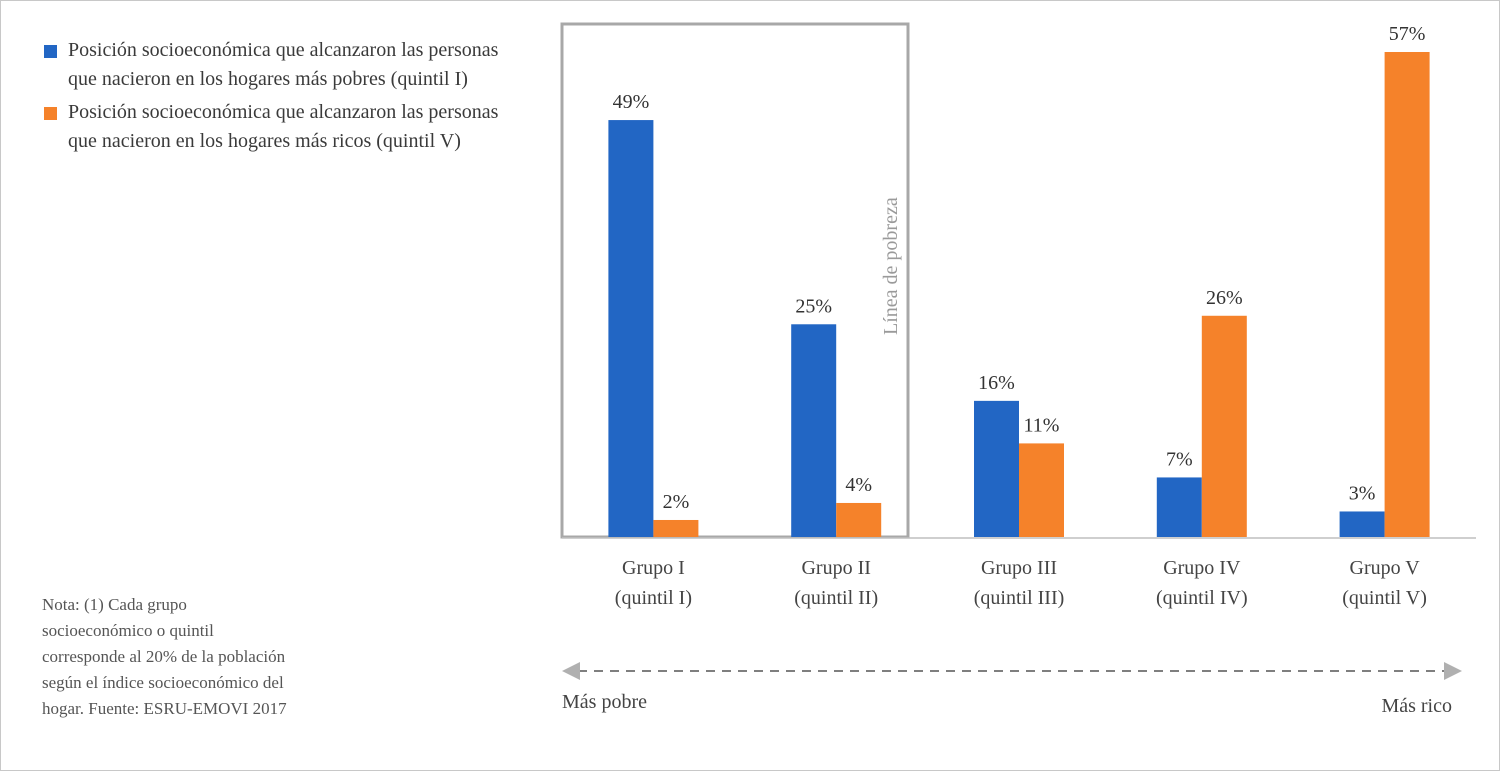 Image resolution: width=1500 pixels, height=771 pixels. I want to click on x-tick-label-2-line-2: (quintil II), so click(836, 598).